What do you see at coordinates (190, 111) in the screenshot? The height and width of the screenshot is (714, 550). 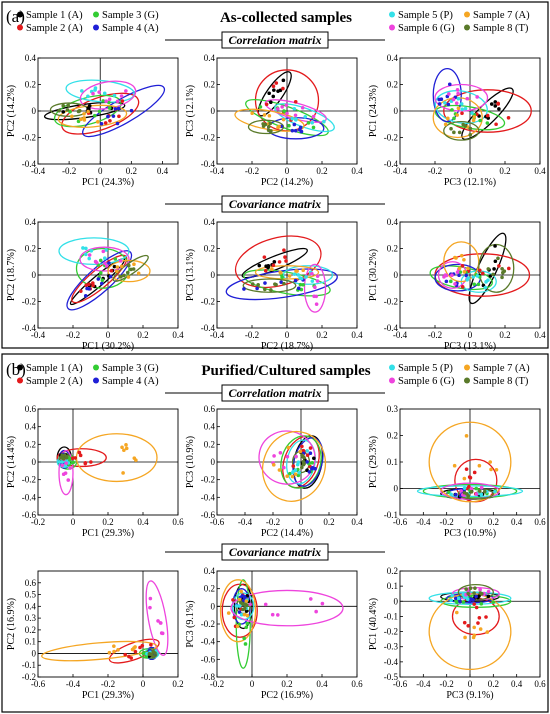 I see `plot-a2-ylabel: PC3 (12.1%)` at bounding box center [190, 111].